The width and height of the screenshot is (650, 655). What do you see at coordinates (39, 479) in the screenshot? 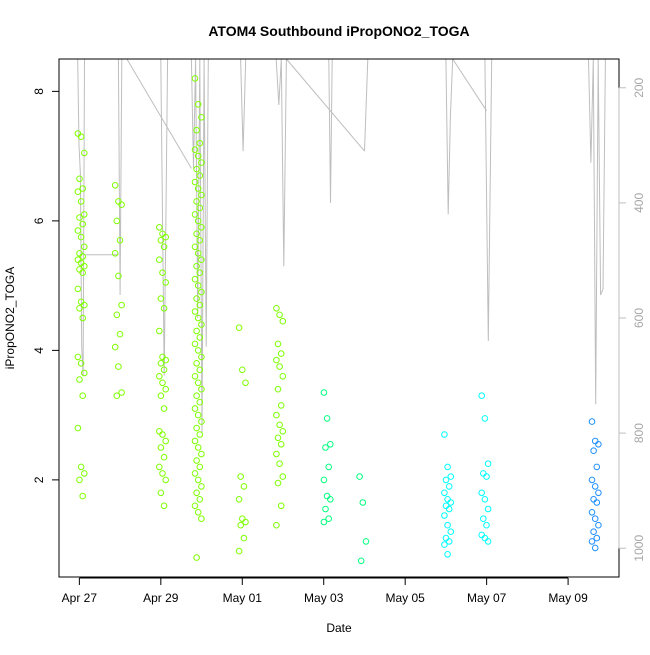
I see `y-tick-label-0: 2` at bounding box center [39, 479].